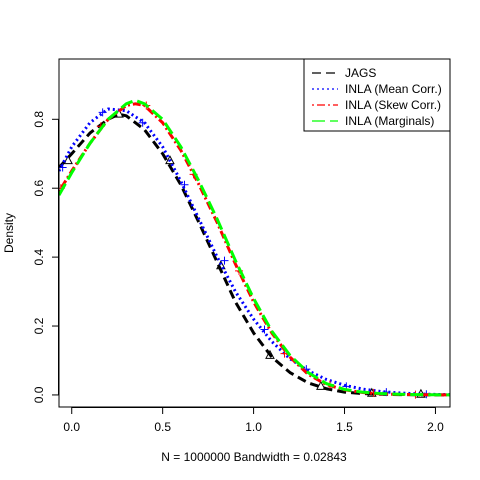 This screenshot has width=480, height=480. What do you see at coordinates (253, 427) in the screenshot?
I see `x-tick-label: 1.0` at bounding box center [253, 427].